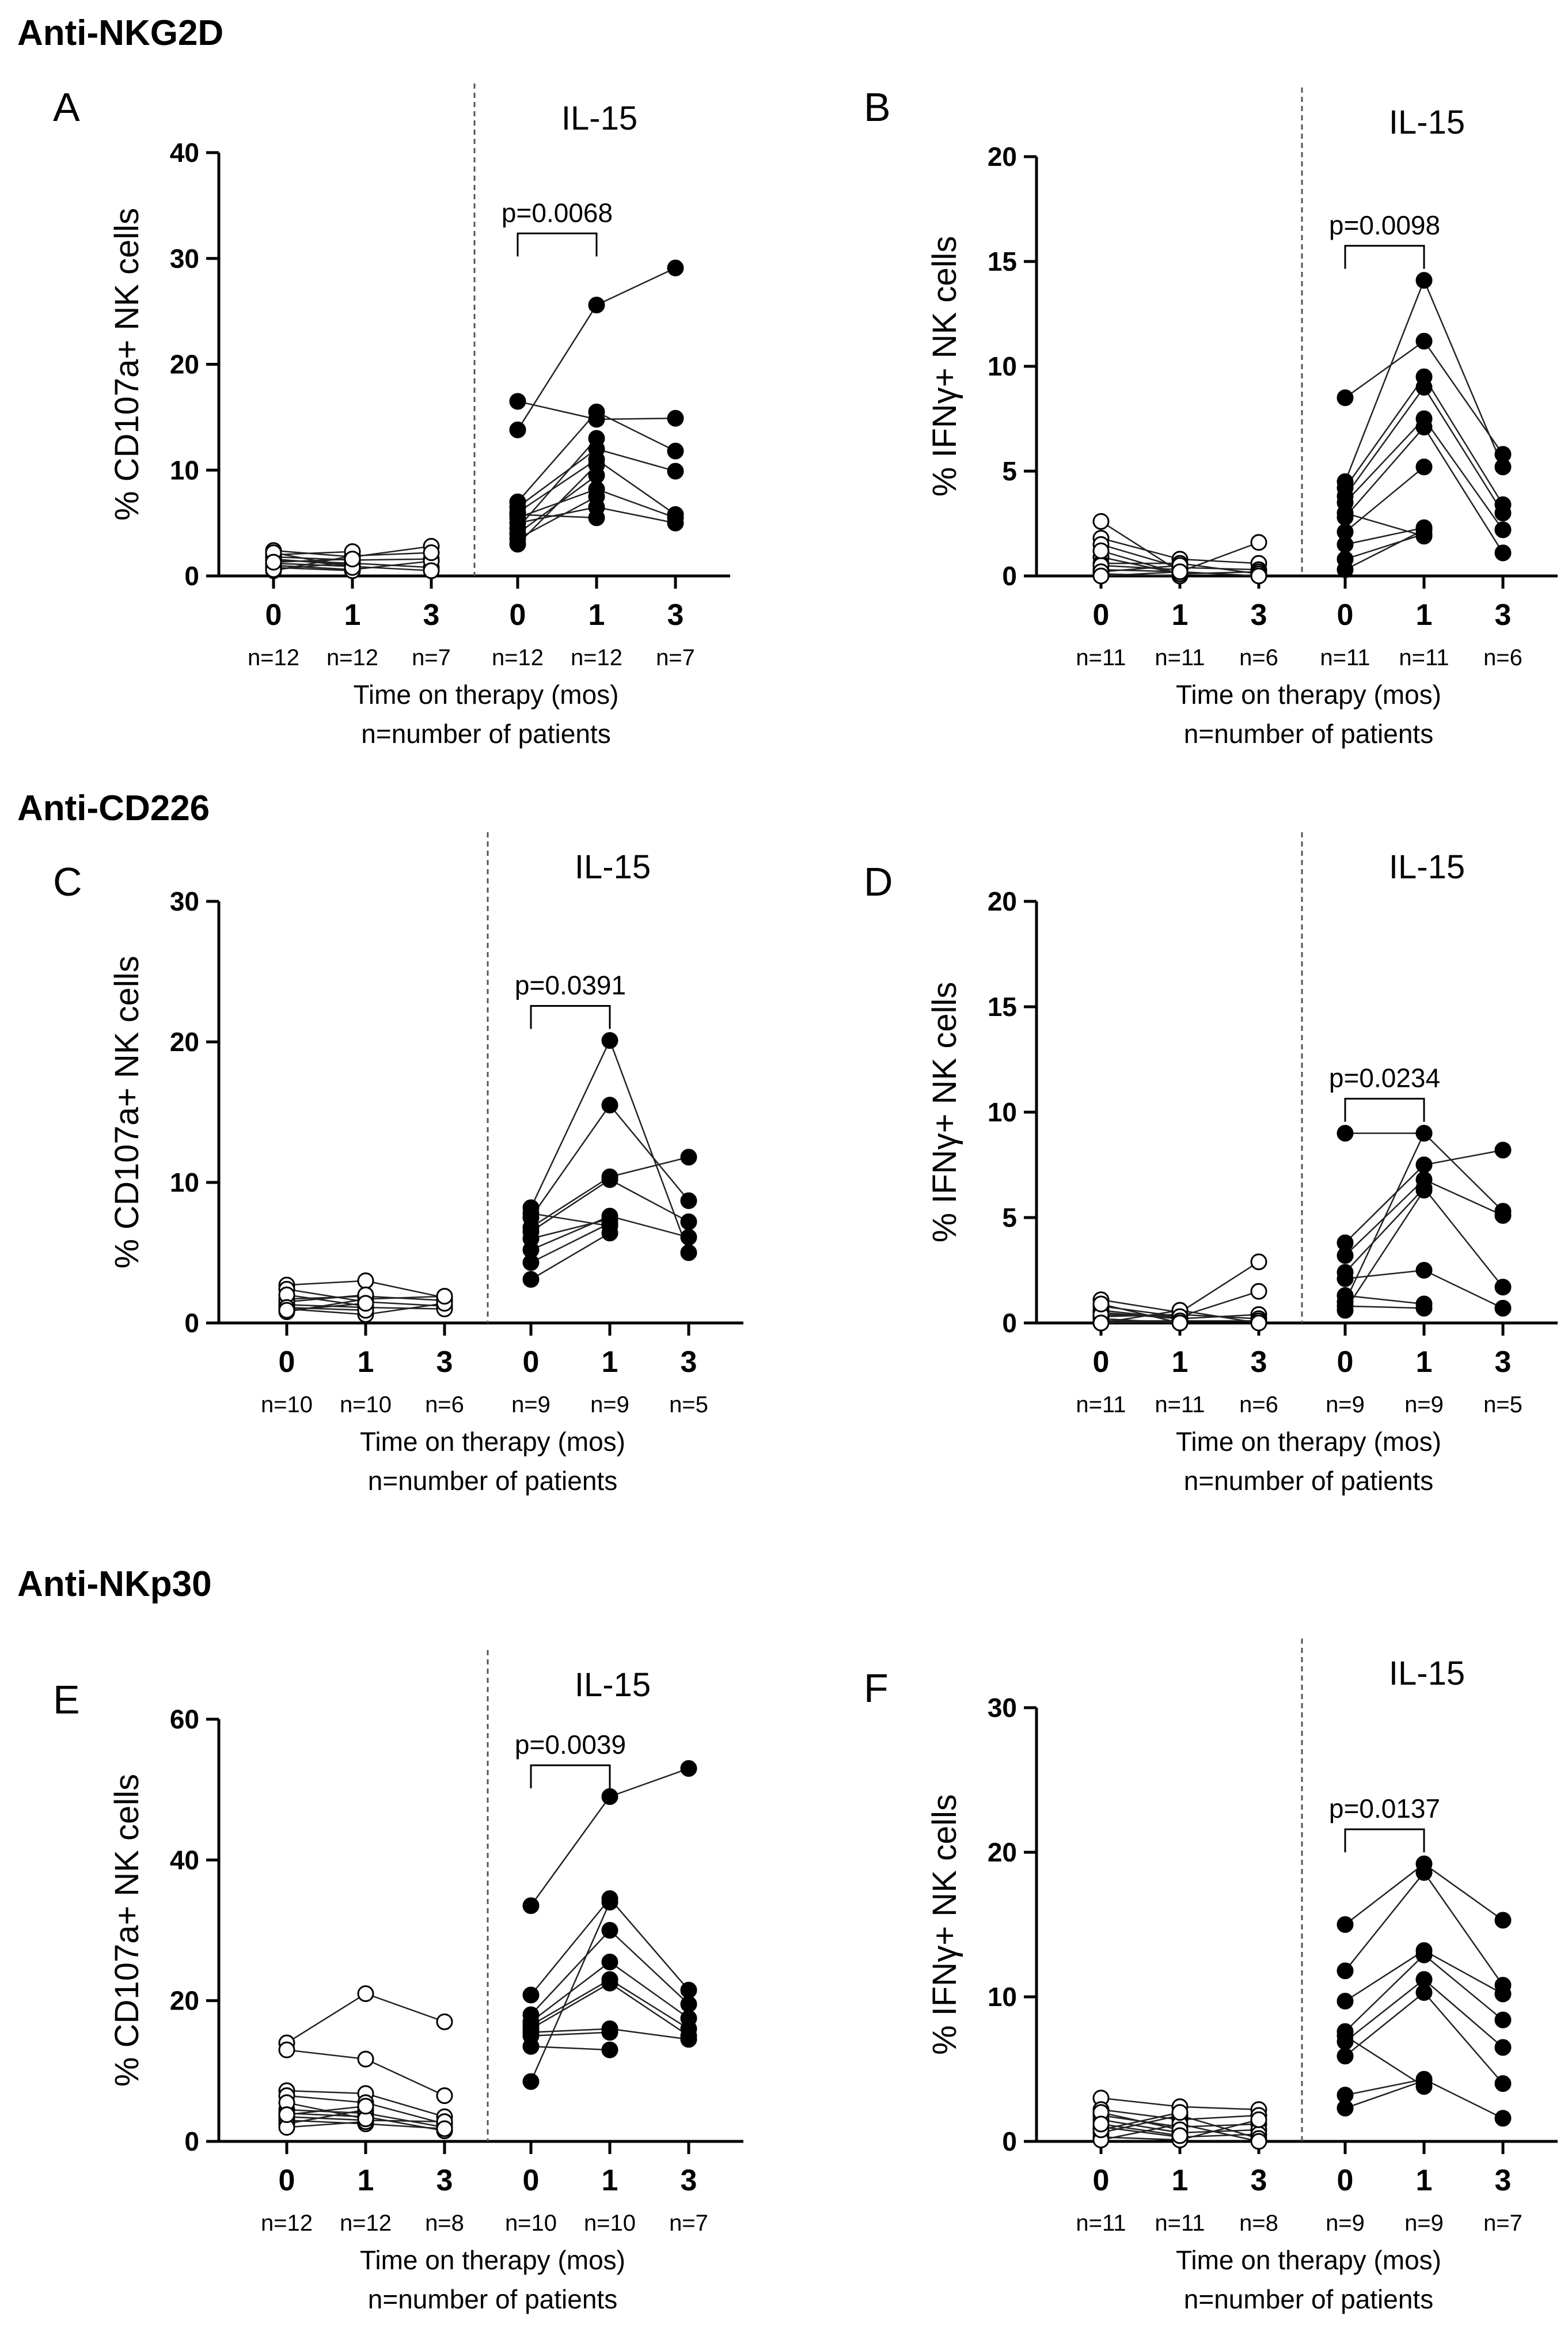 This screenshot has width=1568, height=2328. Describe the element at coordinates (184, 259) in the screenshot. I see `y-tick-label: 30` at that location.